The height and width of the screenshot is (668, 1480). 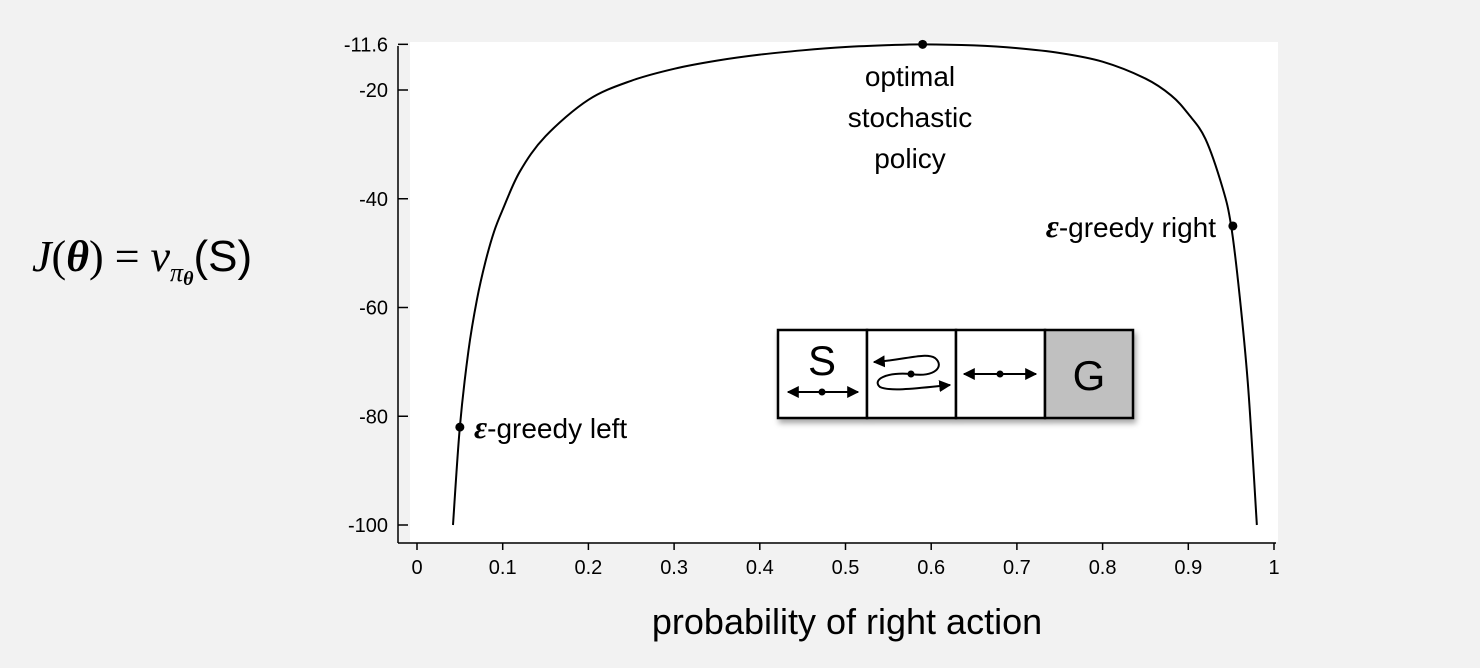 What do you see at coordinates (1273, 568) in the screenshot?
I see `x-tick-label: 1` at bounding box center [1273, 568].